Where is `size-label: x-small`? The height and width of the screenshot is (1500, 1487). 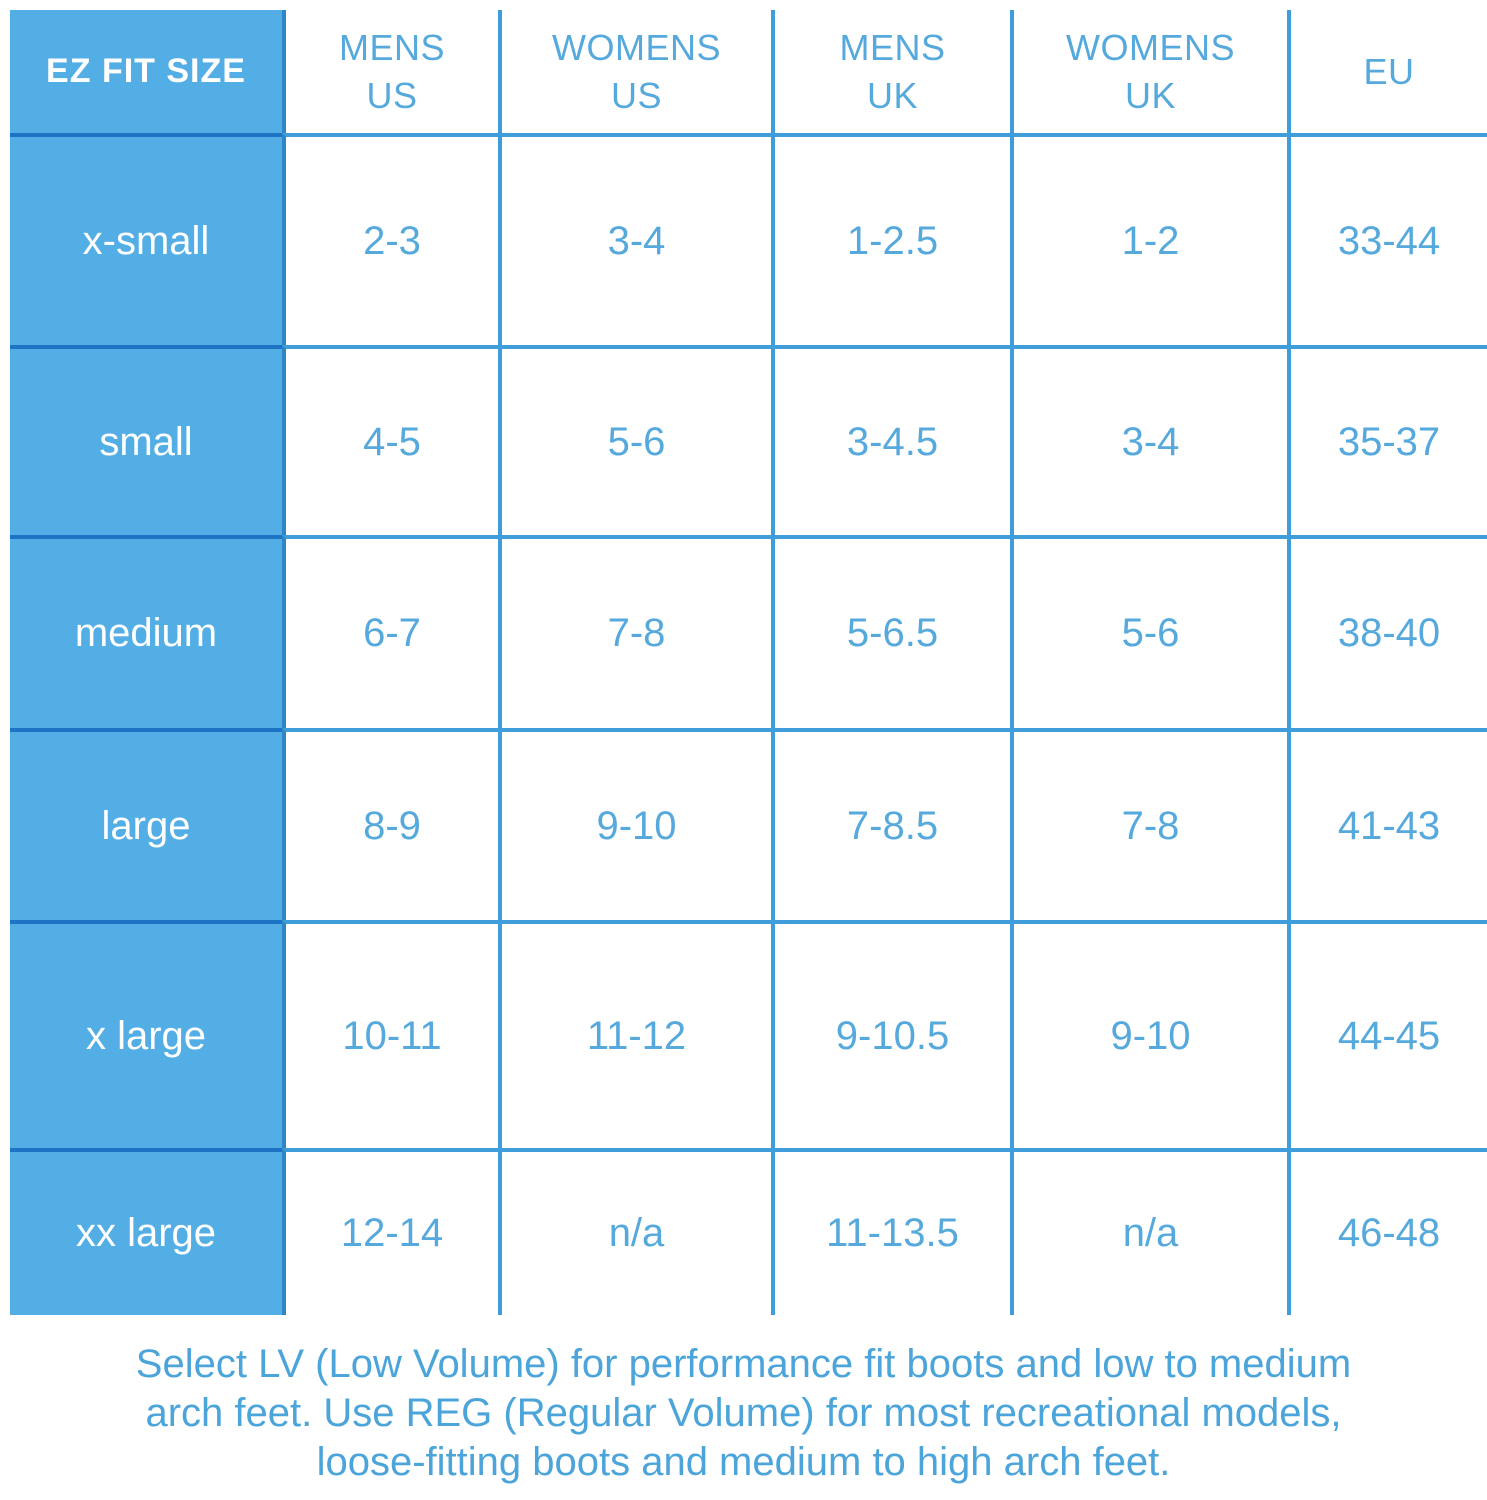 size-label: x-small is located at coordinates (146, 240).